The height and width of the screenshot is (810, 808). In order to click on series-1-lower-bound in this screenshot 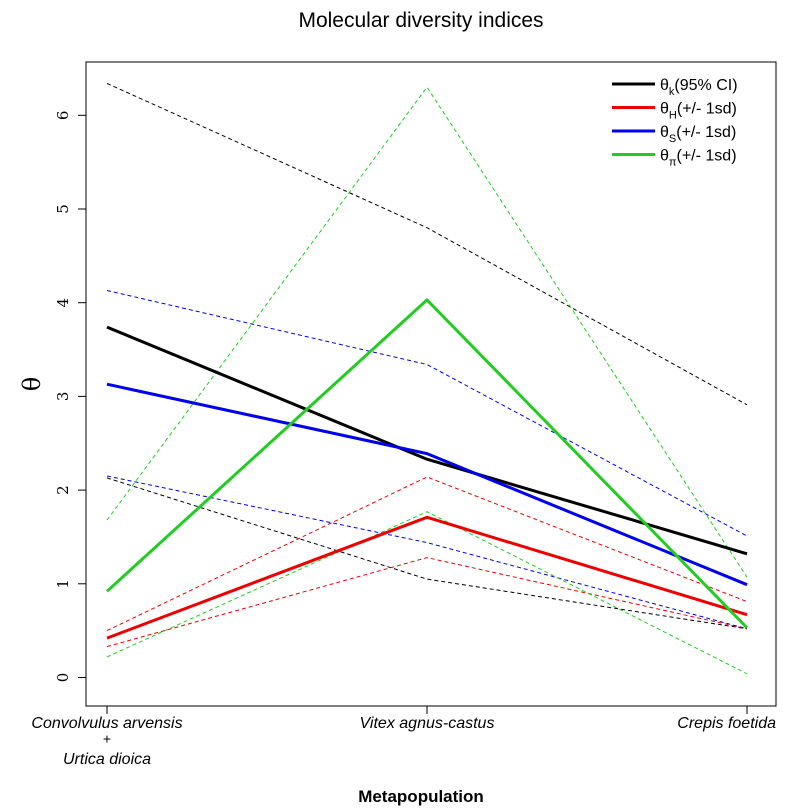, I will do `click(427, 602)`.